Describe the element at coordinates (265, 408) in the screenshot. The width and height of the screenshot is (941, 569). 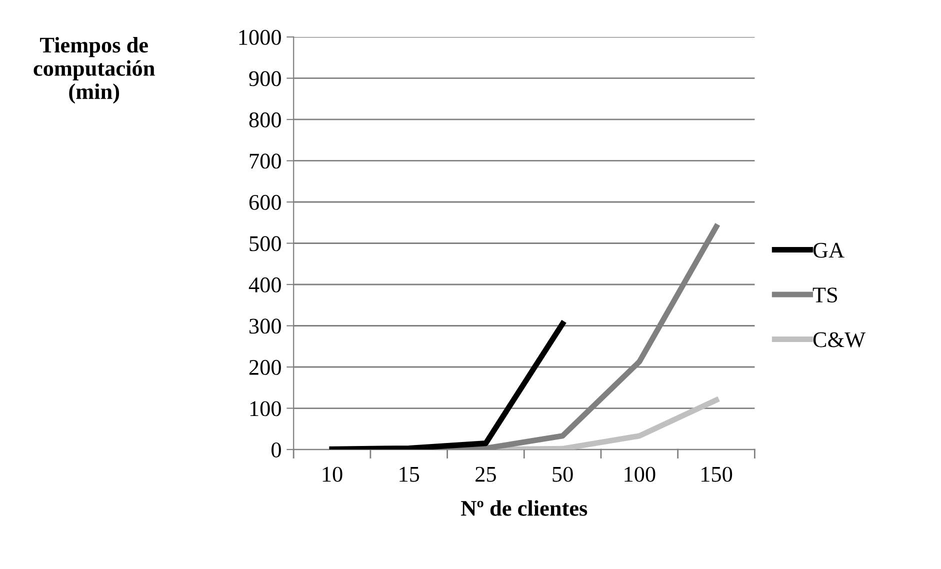
I see `y-tick-label: 100` at that location.